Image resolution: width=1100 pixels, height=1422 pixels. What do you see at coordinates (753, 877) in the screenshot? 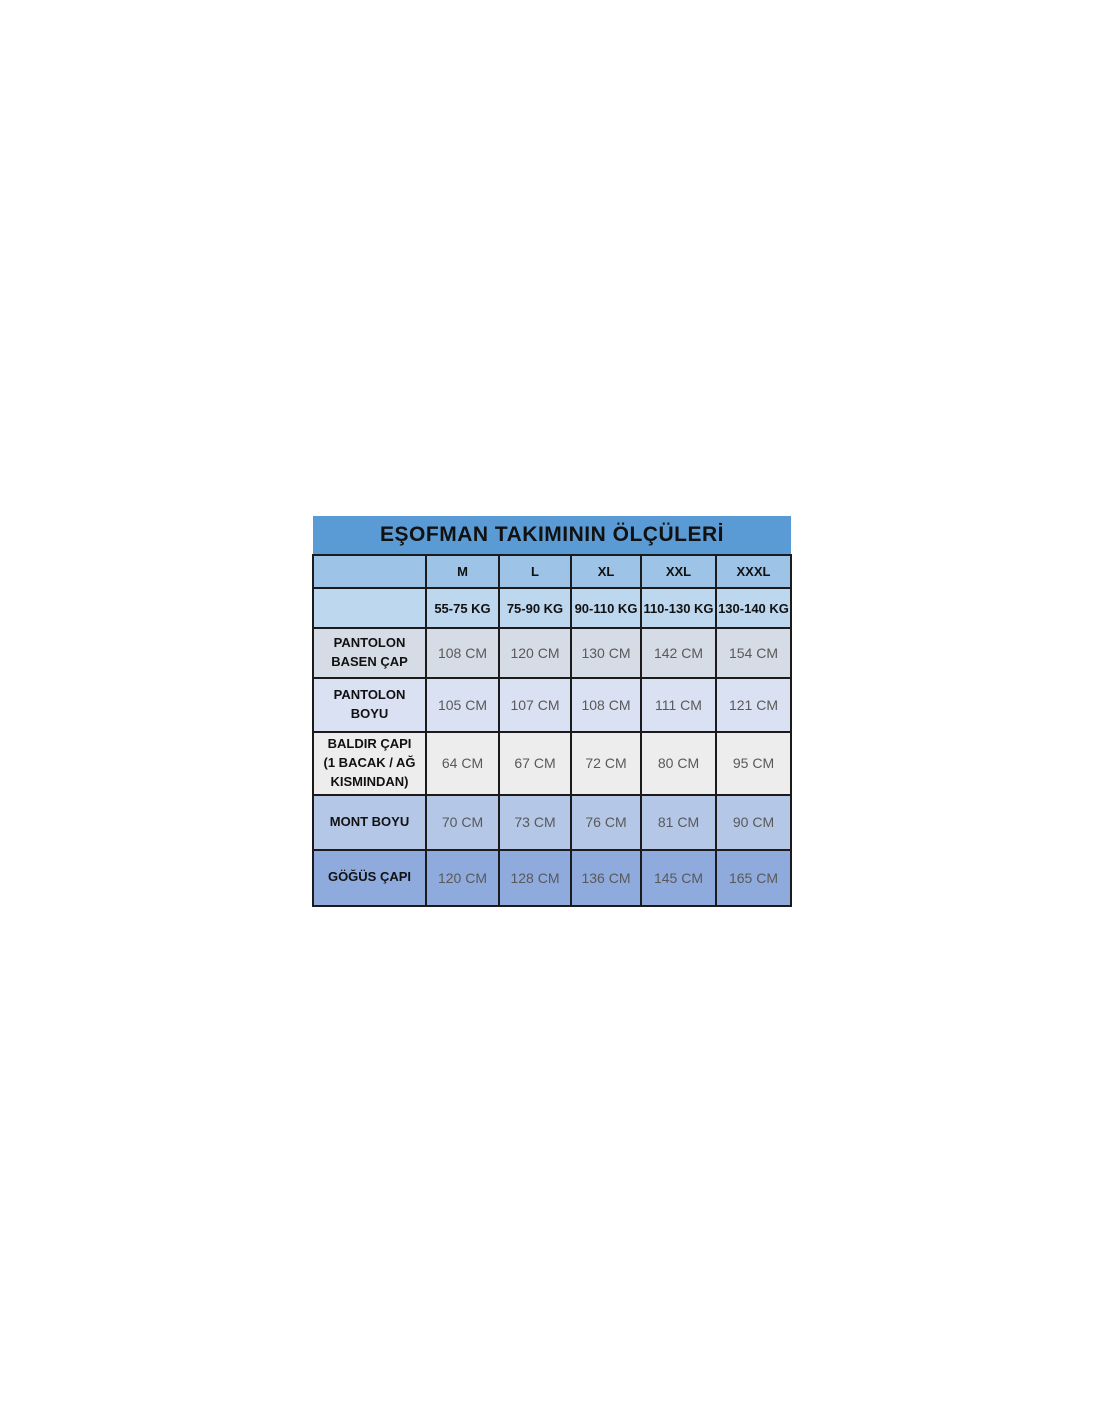
I see `value-cell: 165 CM` at bounding box center [753, 877].